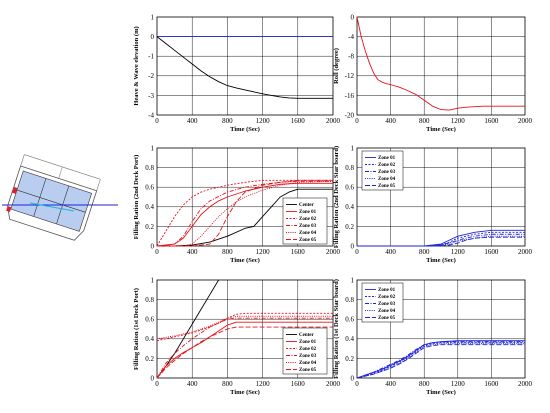  I want to click on y-tick-label: -8, so click(351, 57).